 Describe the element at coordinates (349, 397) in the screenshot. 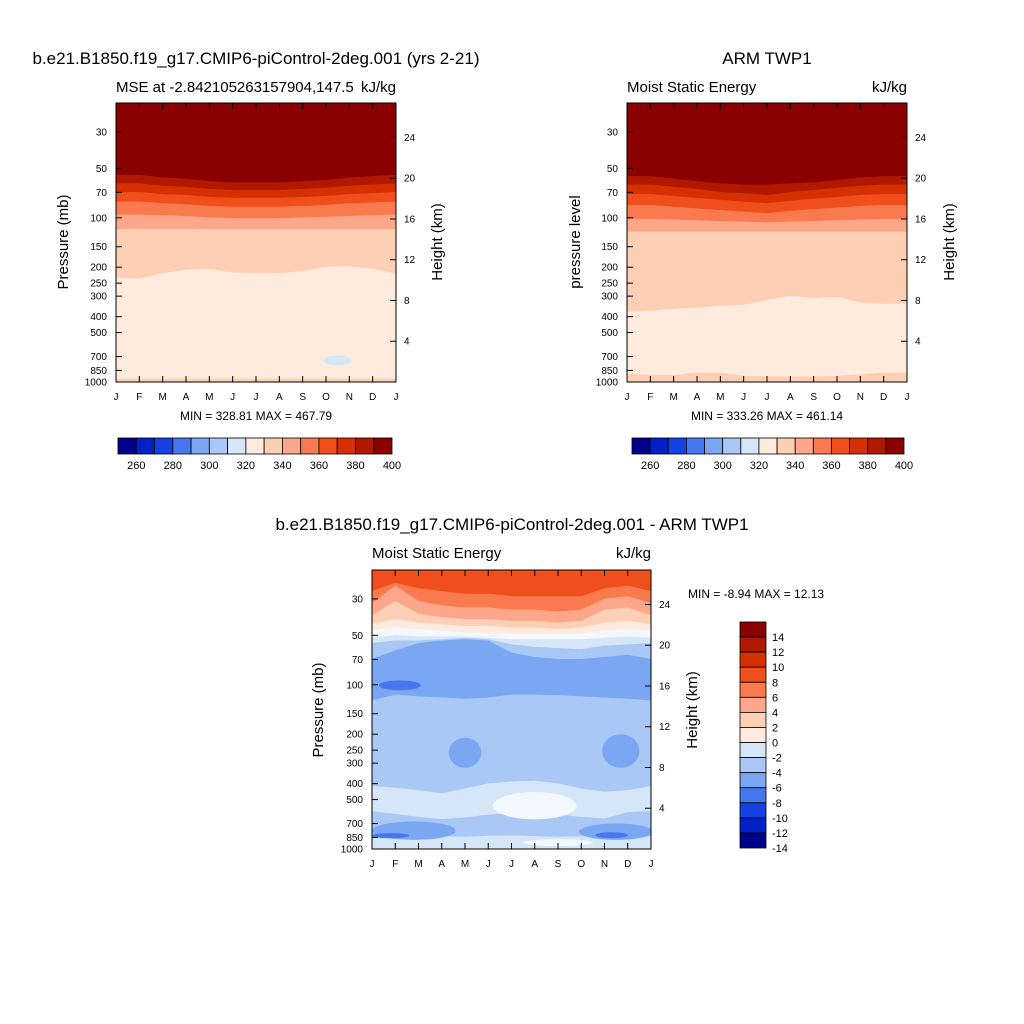

I see `x-tick-label: N` at that location.